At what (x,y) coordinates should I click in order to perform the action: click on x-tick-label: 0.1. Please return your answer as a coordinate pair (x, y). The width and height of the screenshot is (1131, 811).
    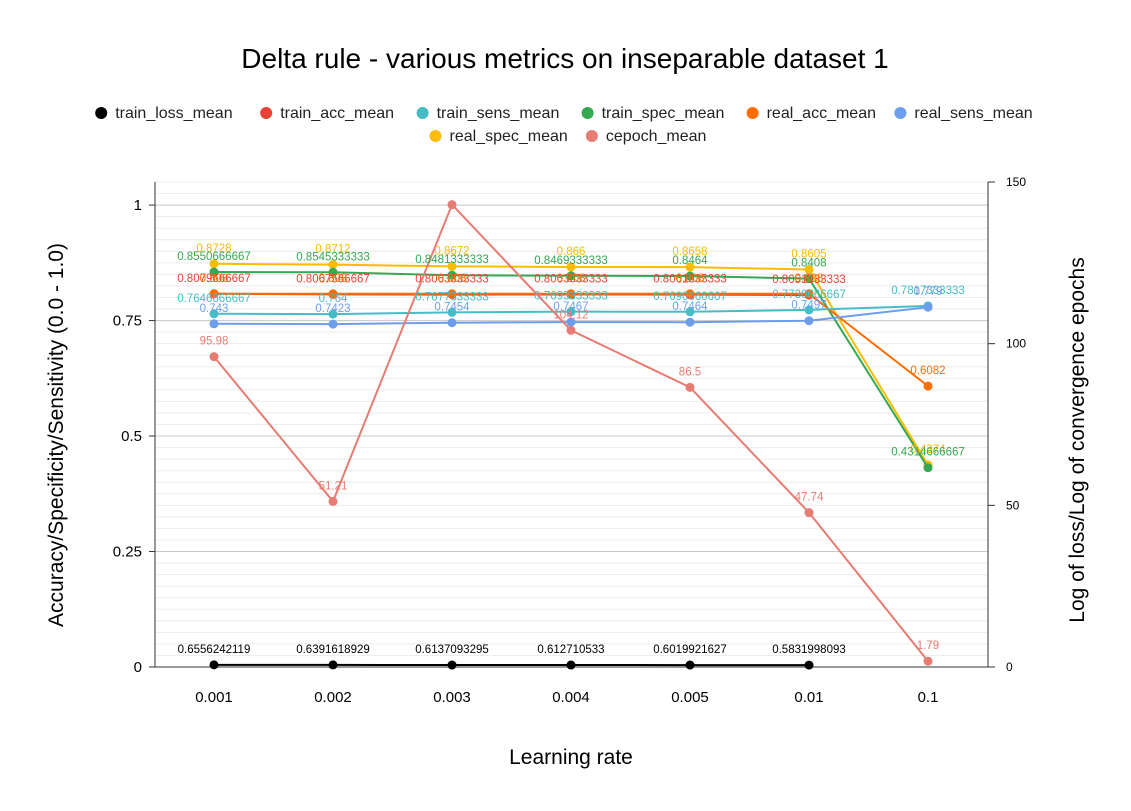
    Looking at the image, I should click on (928, 697).